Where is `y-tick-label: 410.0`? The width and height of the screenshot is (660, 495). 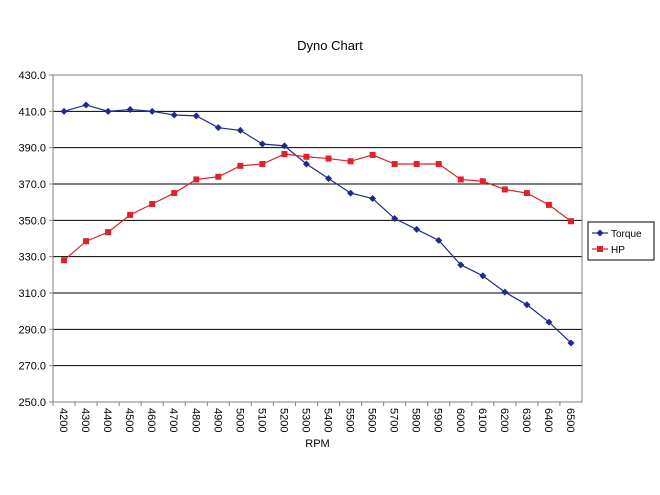 y-tick-label: 410.0 is located at coordinates (32, 112).